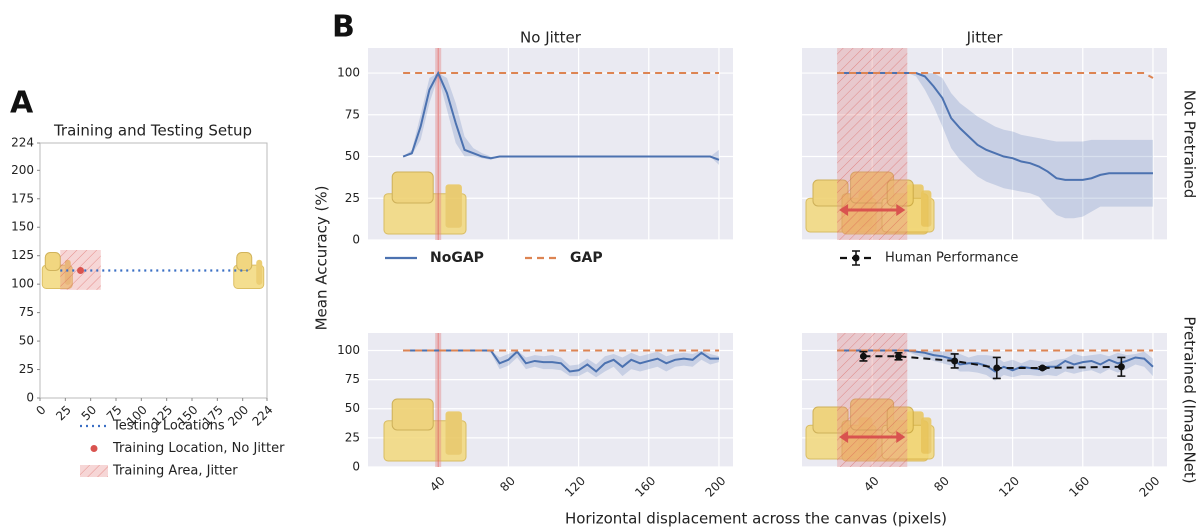 Image resolution: width=1203 pixels, height=529 pixels. I want to click on legend-label: Human Performance, so click(951, 258).